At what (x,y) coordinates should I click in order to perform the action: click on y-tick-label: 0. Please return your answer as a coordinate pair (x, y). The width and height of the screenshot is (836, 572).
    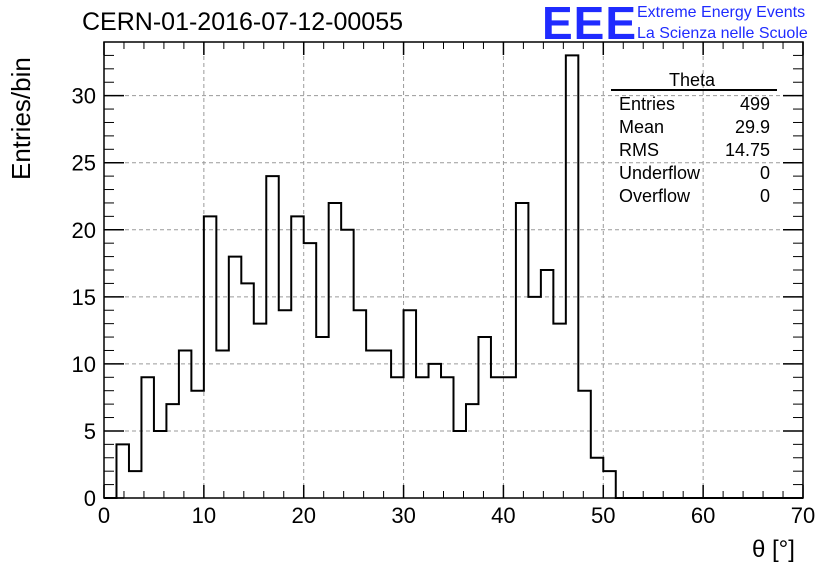
    Looking at the image, I should click on (90, 498).